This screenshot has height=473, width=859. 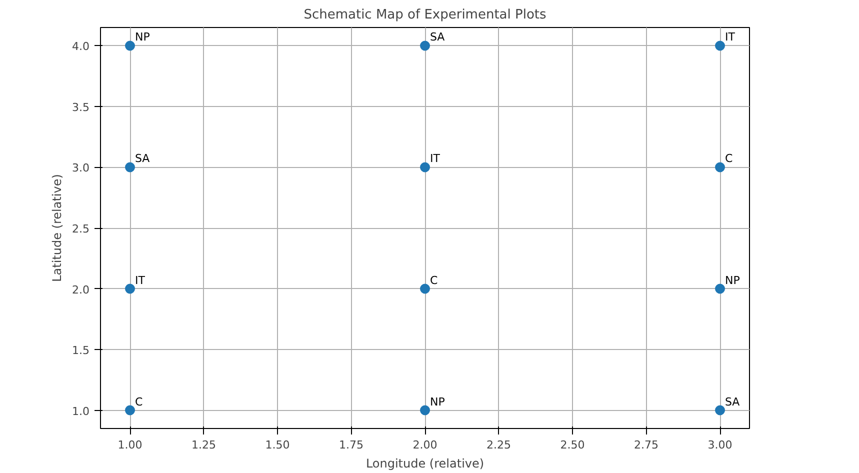 What do you see at coordinates (130, 445) in the screenshot?
I see `x-tick-label: 1.00` at bounding box center [130, 445].